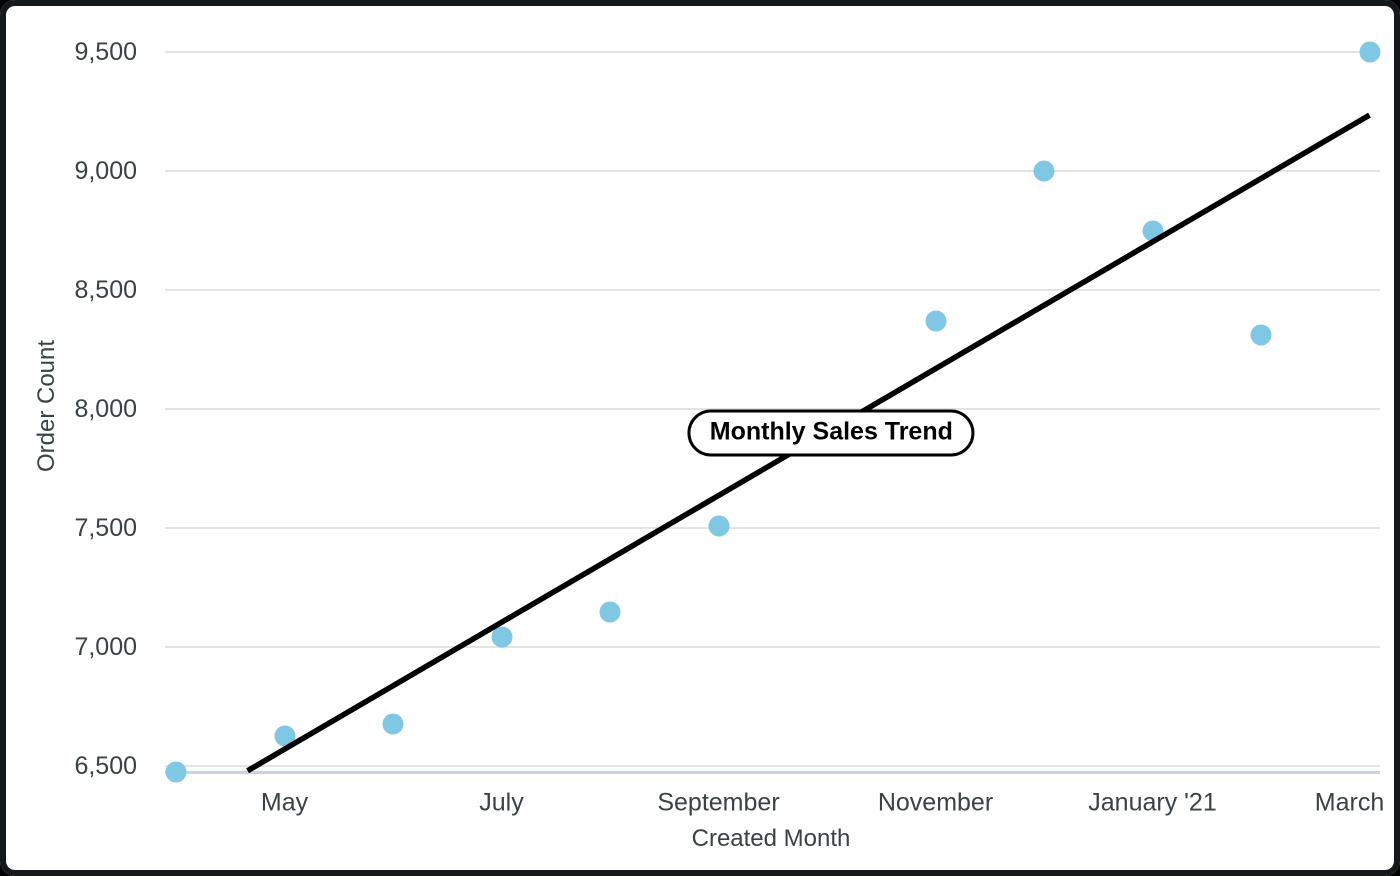  Describe the element at coordinates (1369, 52) in the screenshot. I see `data-point-march` at that location.